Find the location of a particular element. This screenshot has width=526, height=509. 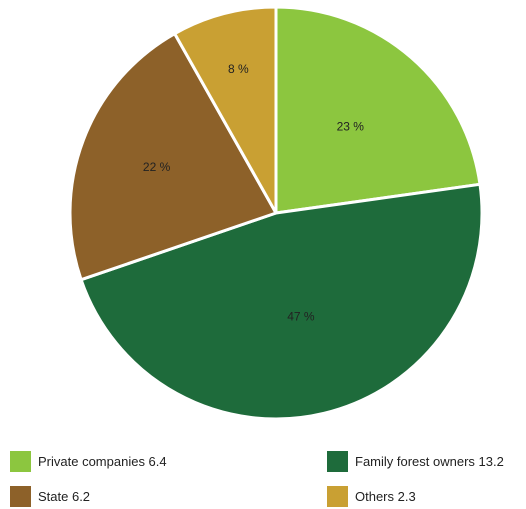

legend-item-family-forest-owners: Family forest owners 13.2 is located at coordinates (415, 461).